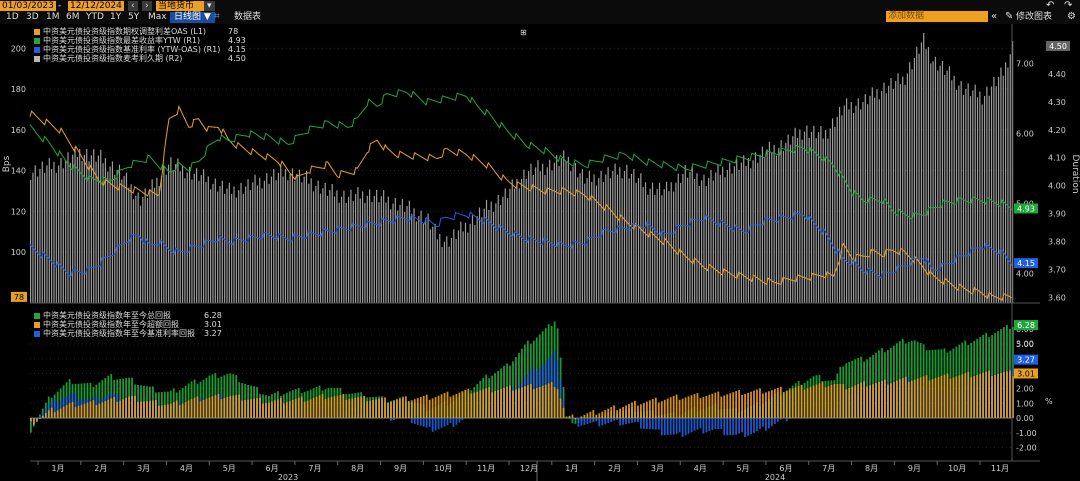 The image size is (1080, 481). What do you see at coordinates (248, 17) in the screenshot?
I see `table-button: 数据表` at bounding box center [248, 17].